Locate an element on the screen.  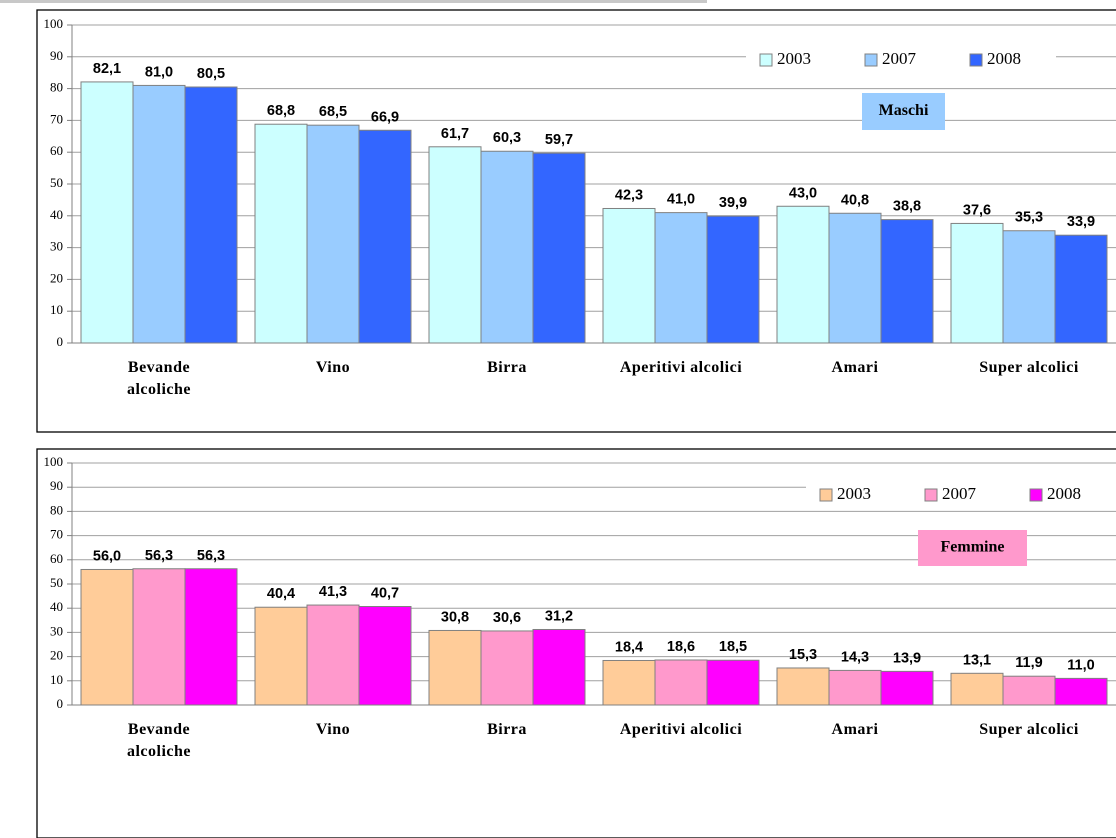
value-label: 60,3 is located at coordinates (507, 138).